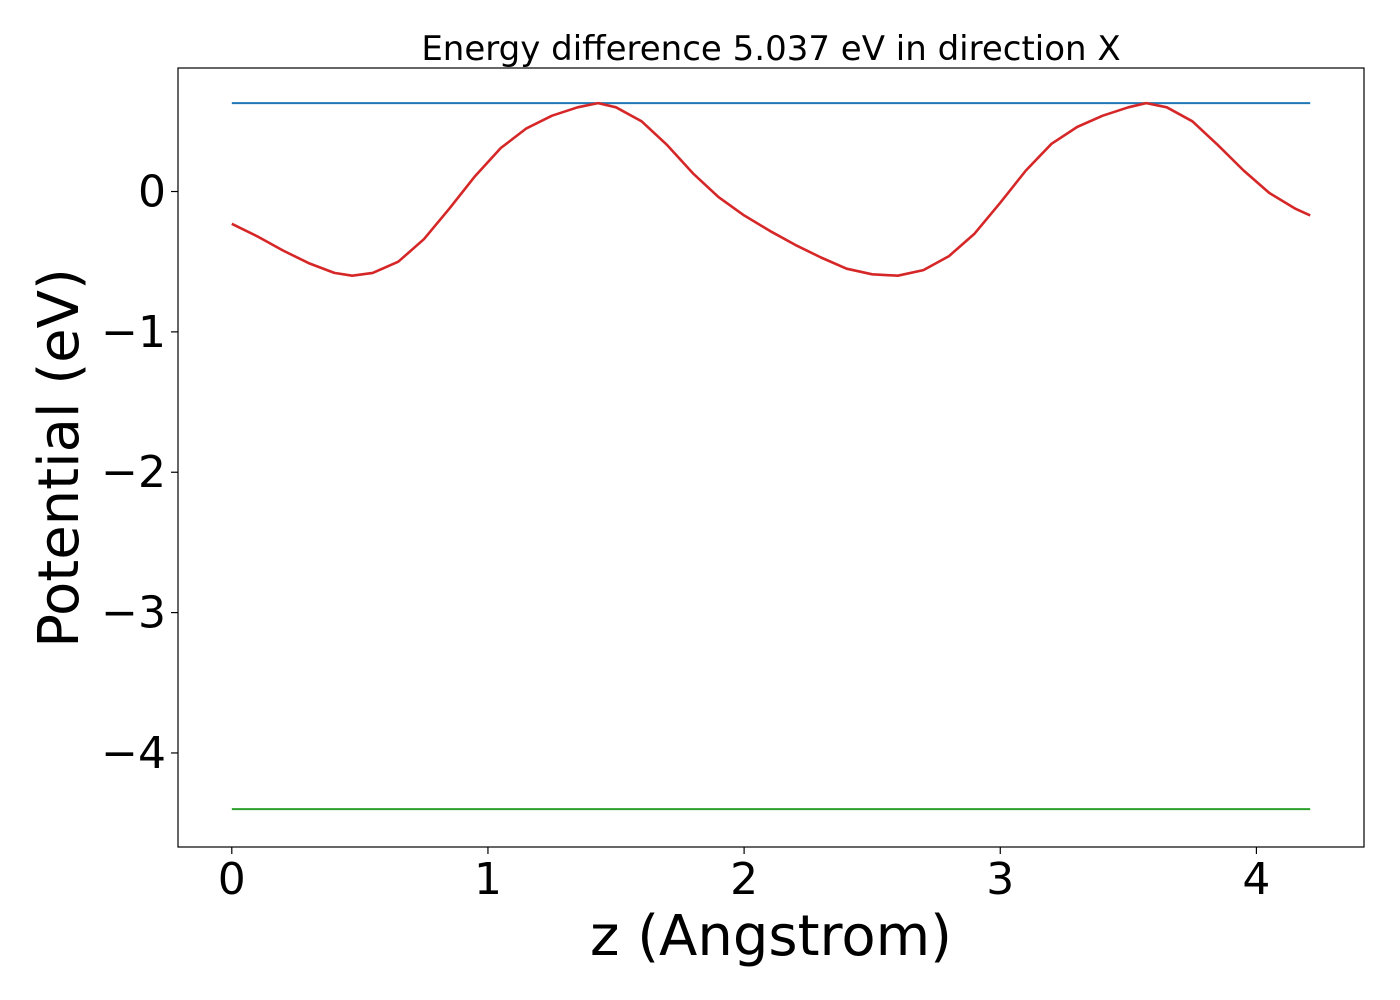 This screenshot has width=1400, height=1000. I want to click on y-axis-ticks: 0 −1 −2 −3 −4, so click(139, 473).